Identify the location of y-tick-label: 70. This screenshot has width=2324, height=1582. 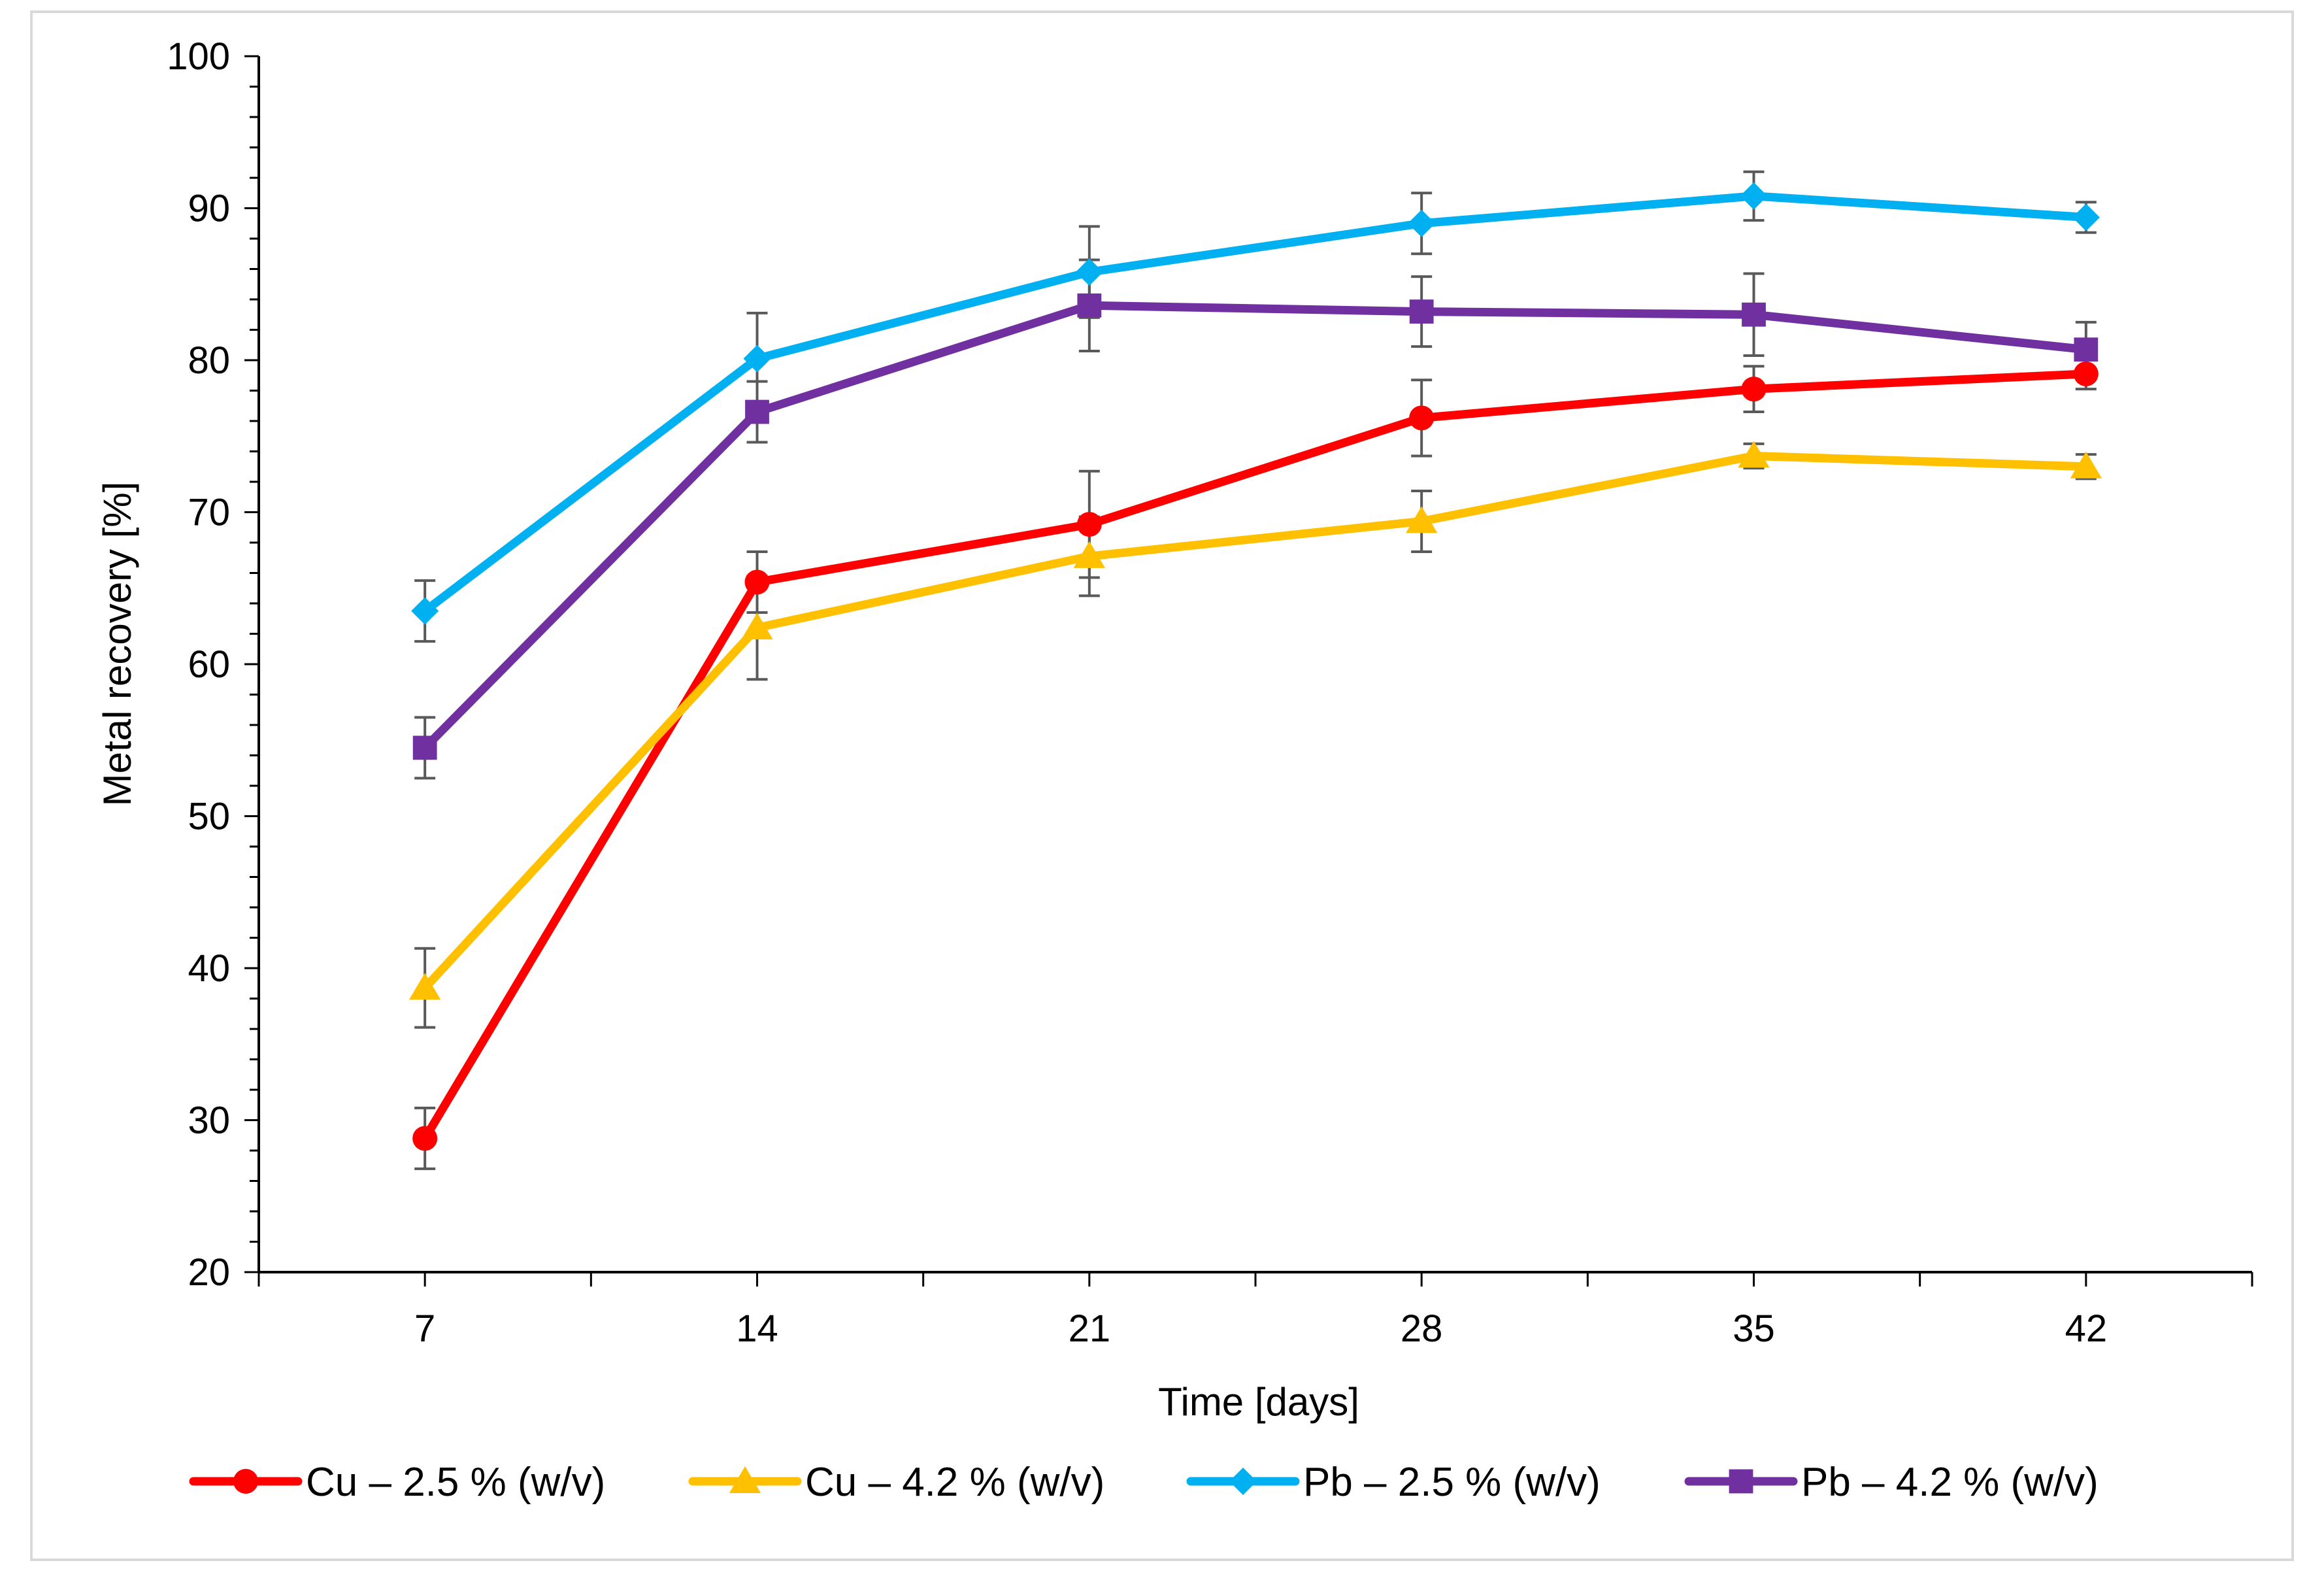
(209, 513).